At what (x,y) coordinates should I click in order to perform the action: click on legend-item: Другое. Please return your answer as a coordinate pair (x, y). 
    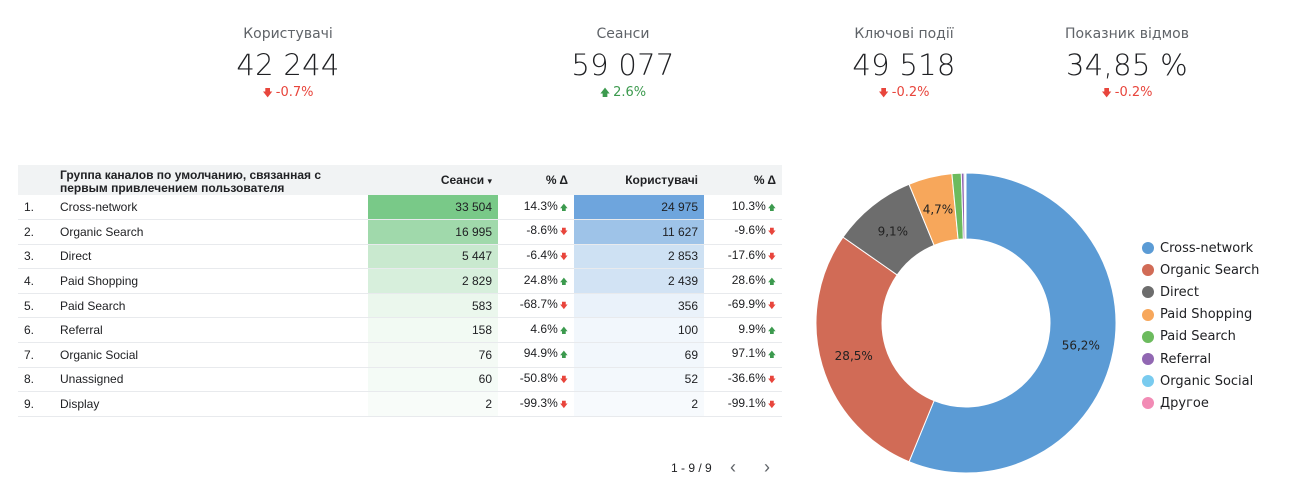
    Looking at the image, I should click on (1200, 403).